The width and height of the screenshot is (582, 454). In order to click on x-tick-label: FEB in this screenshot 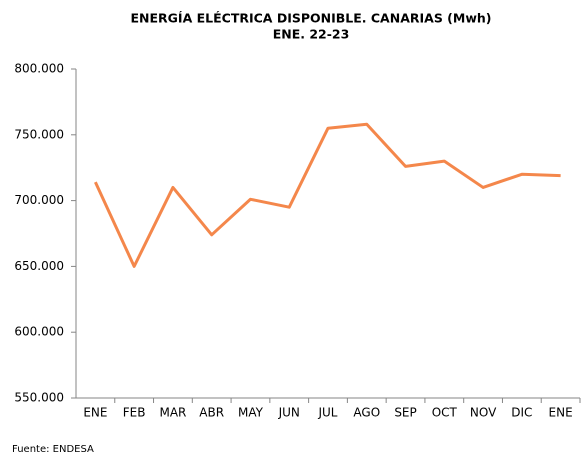, I will do `click(134, 413)`.